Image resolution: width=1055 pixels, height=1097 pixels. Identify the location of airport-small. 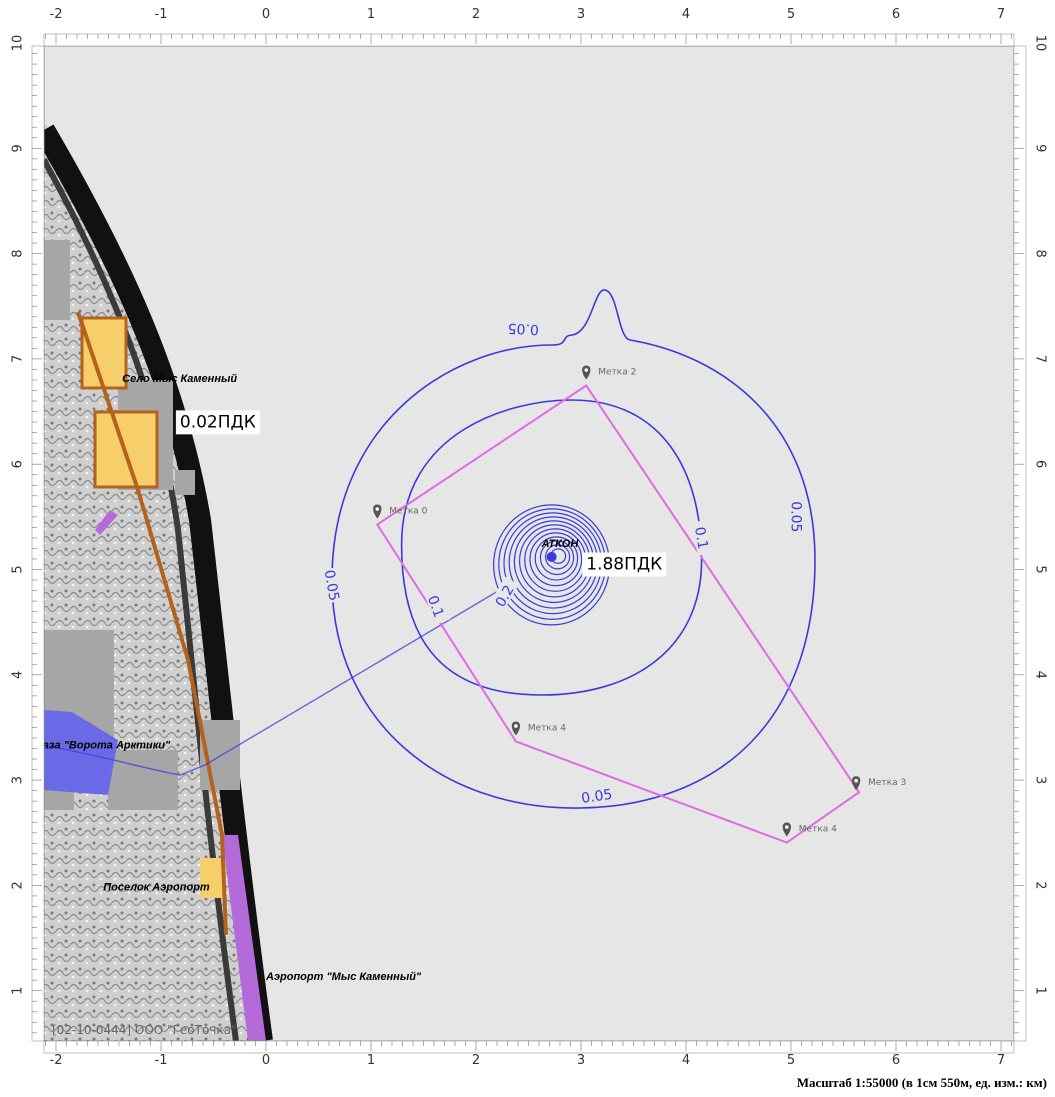
(106, 522).